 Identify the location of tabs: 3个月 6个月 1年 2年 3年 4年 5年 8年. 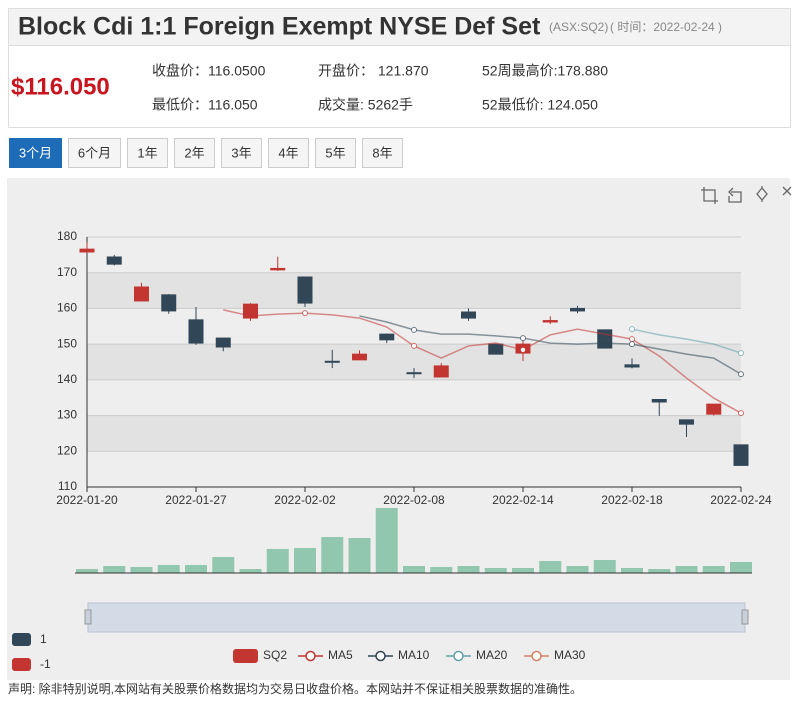
(206, 153).